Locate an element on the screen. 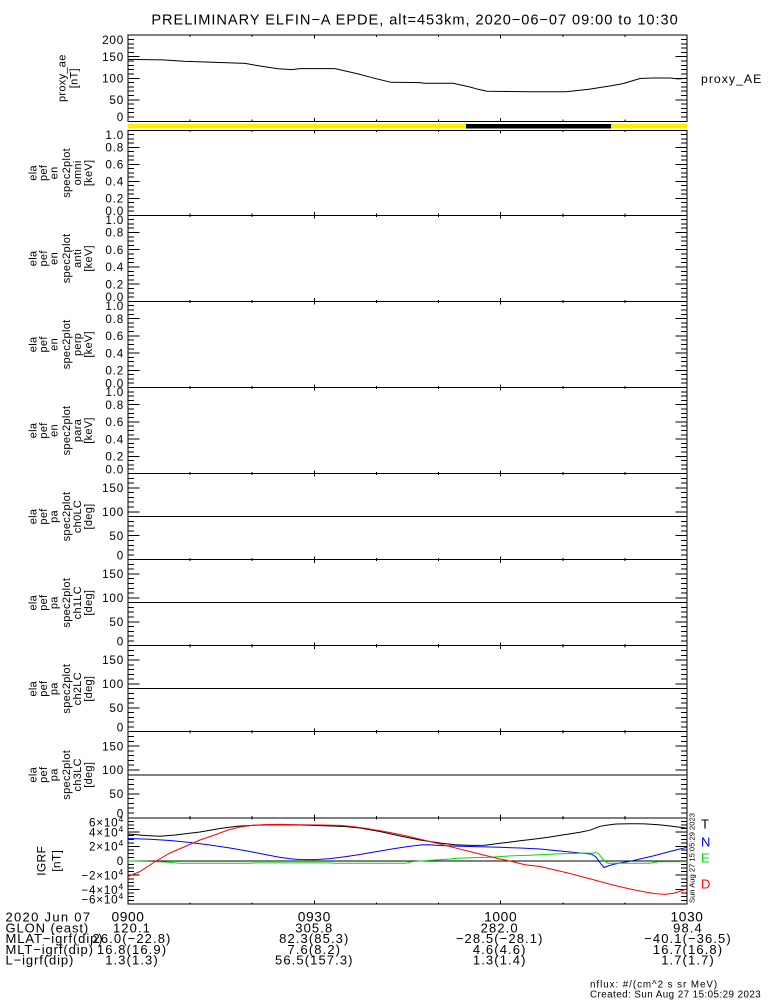 Image resolution: width=775 pixels, height=1005 pixels. svg-text: 1000 is located at coordinates (500, 917).